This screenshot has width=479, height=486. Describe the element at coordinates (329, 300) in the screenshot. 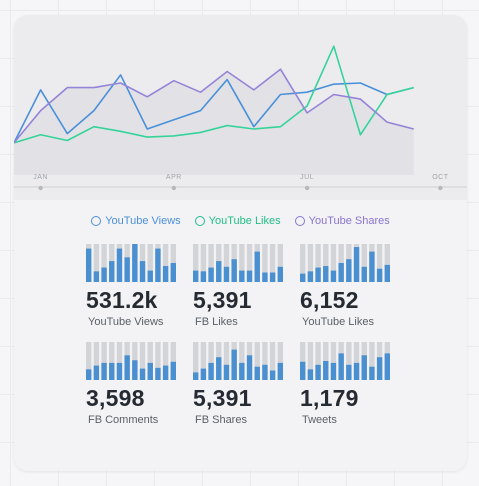

I see `stat-value: 6,152` at that location.